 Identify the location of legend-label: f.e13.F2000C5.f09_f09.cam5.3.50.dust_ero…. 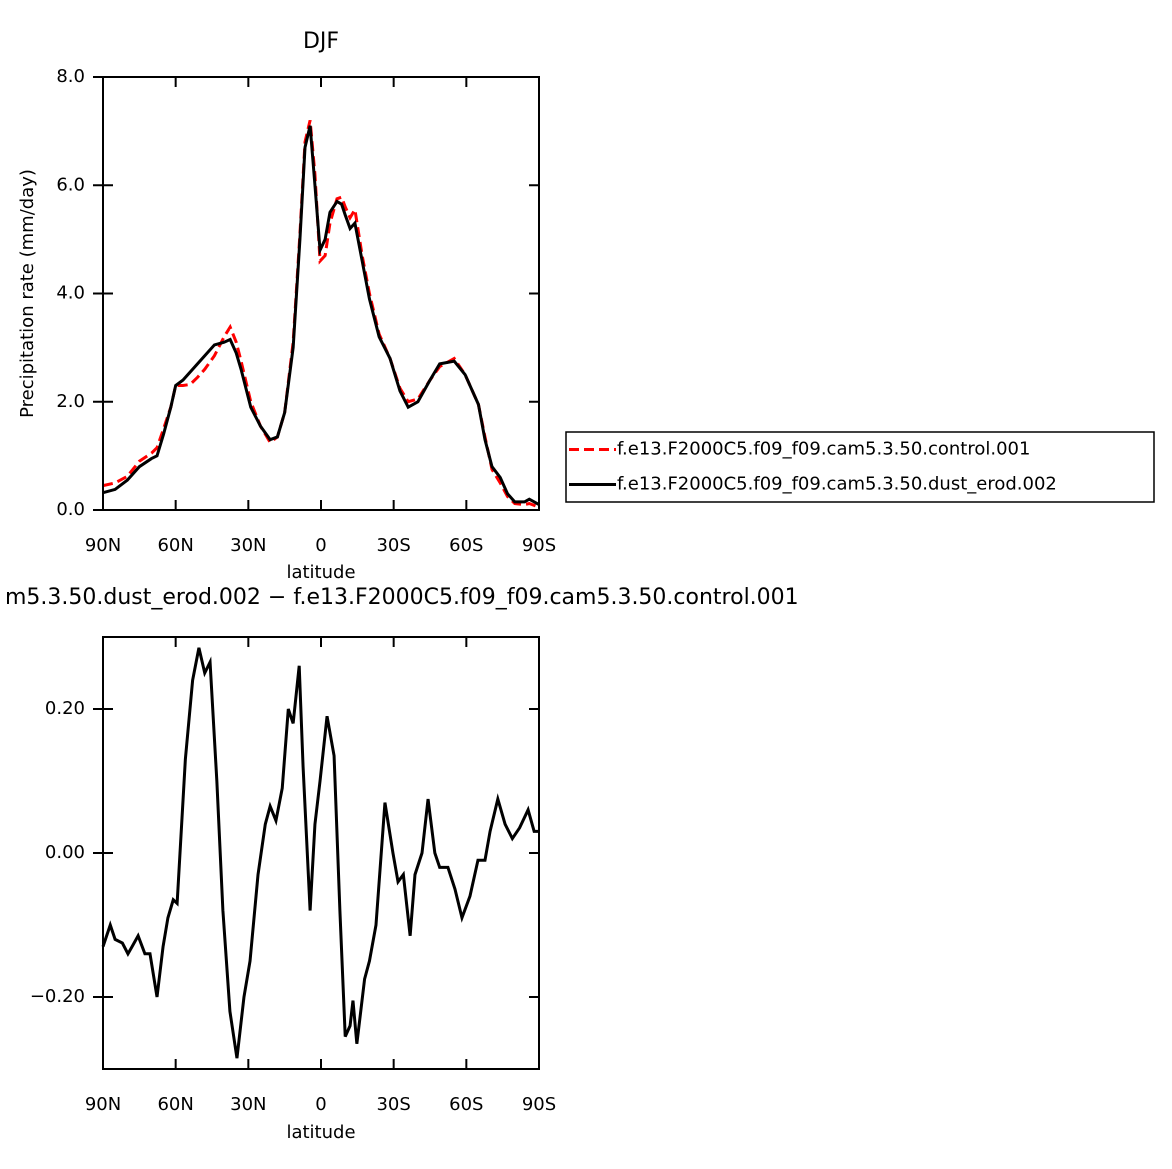
(837, 484).